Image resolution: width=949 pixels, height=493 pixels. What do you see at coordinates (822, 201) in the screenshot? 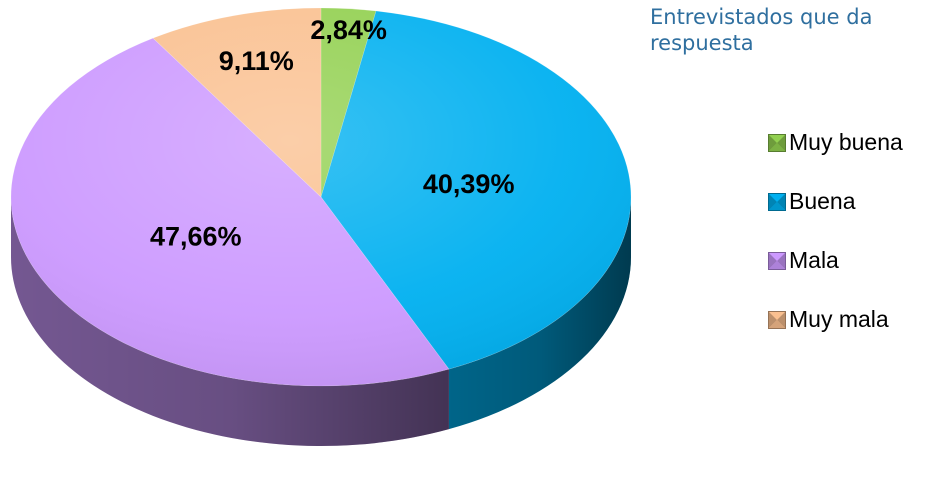
I see `legend-label-buena: Buena` at bounding box center [822, 201].